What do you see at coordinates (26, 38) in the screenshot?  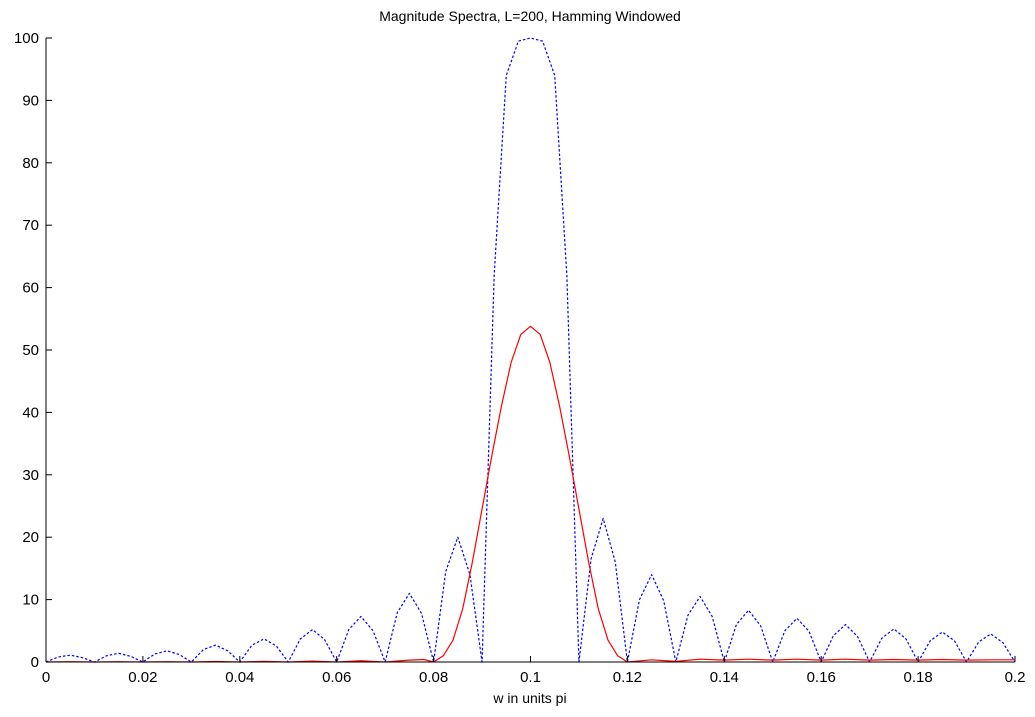 I see `y-tick-label: 100` at bounding box center [26, 38].